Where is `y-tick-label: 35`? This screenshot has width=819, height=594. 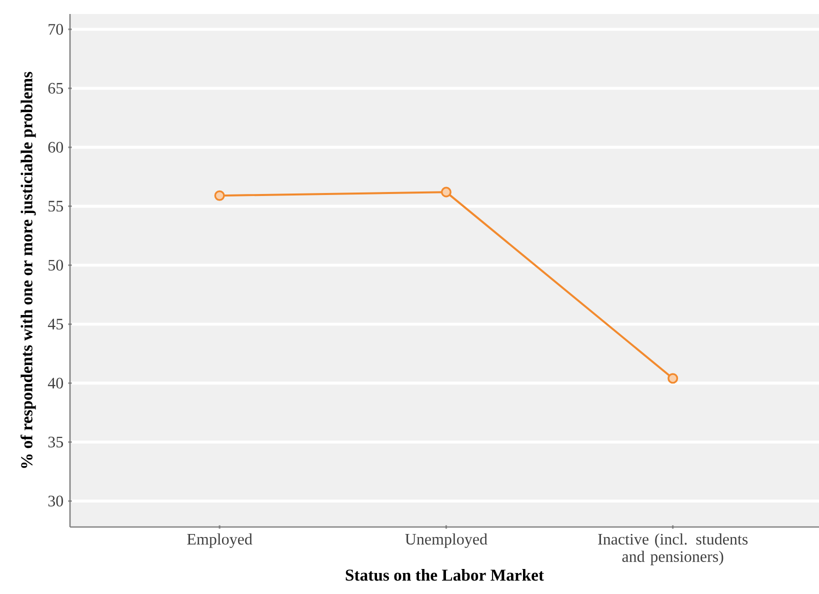
y-tick-label: 35 is located at coordinates (56, 442).